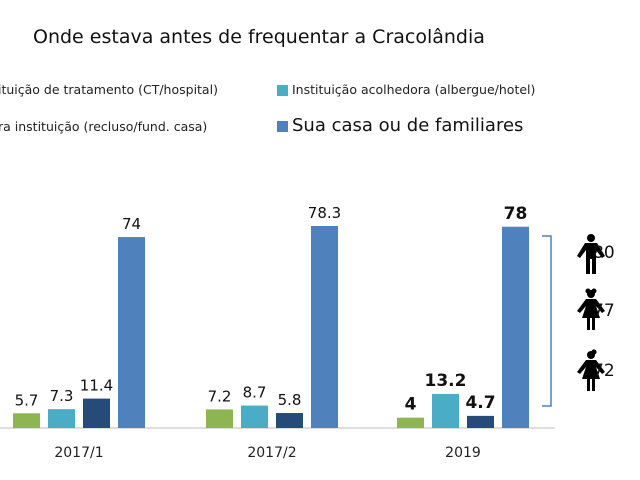 This screenshot has width=640, height=480. What do you see at coordinates (255, 393) in the screenshot?
I see `data-label: 8.7` at bounding box center [255, 393].